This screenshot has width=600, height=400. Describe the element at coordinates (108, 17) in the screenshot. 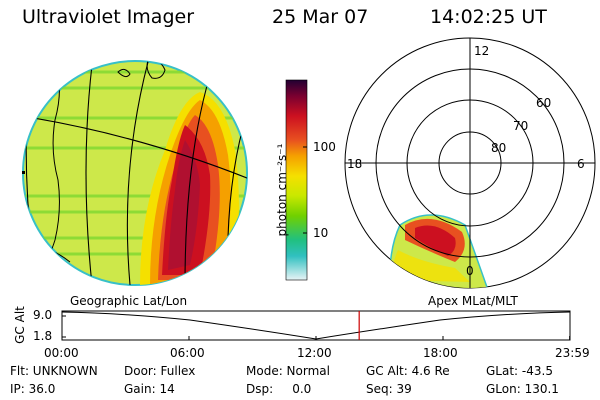

I see `app-title: Ultraviolet Imager` at that location.